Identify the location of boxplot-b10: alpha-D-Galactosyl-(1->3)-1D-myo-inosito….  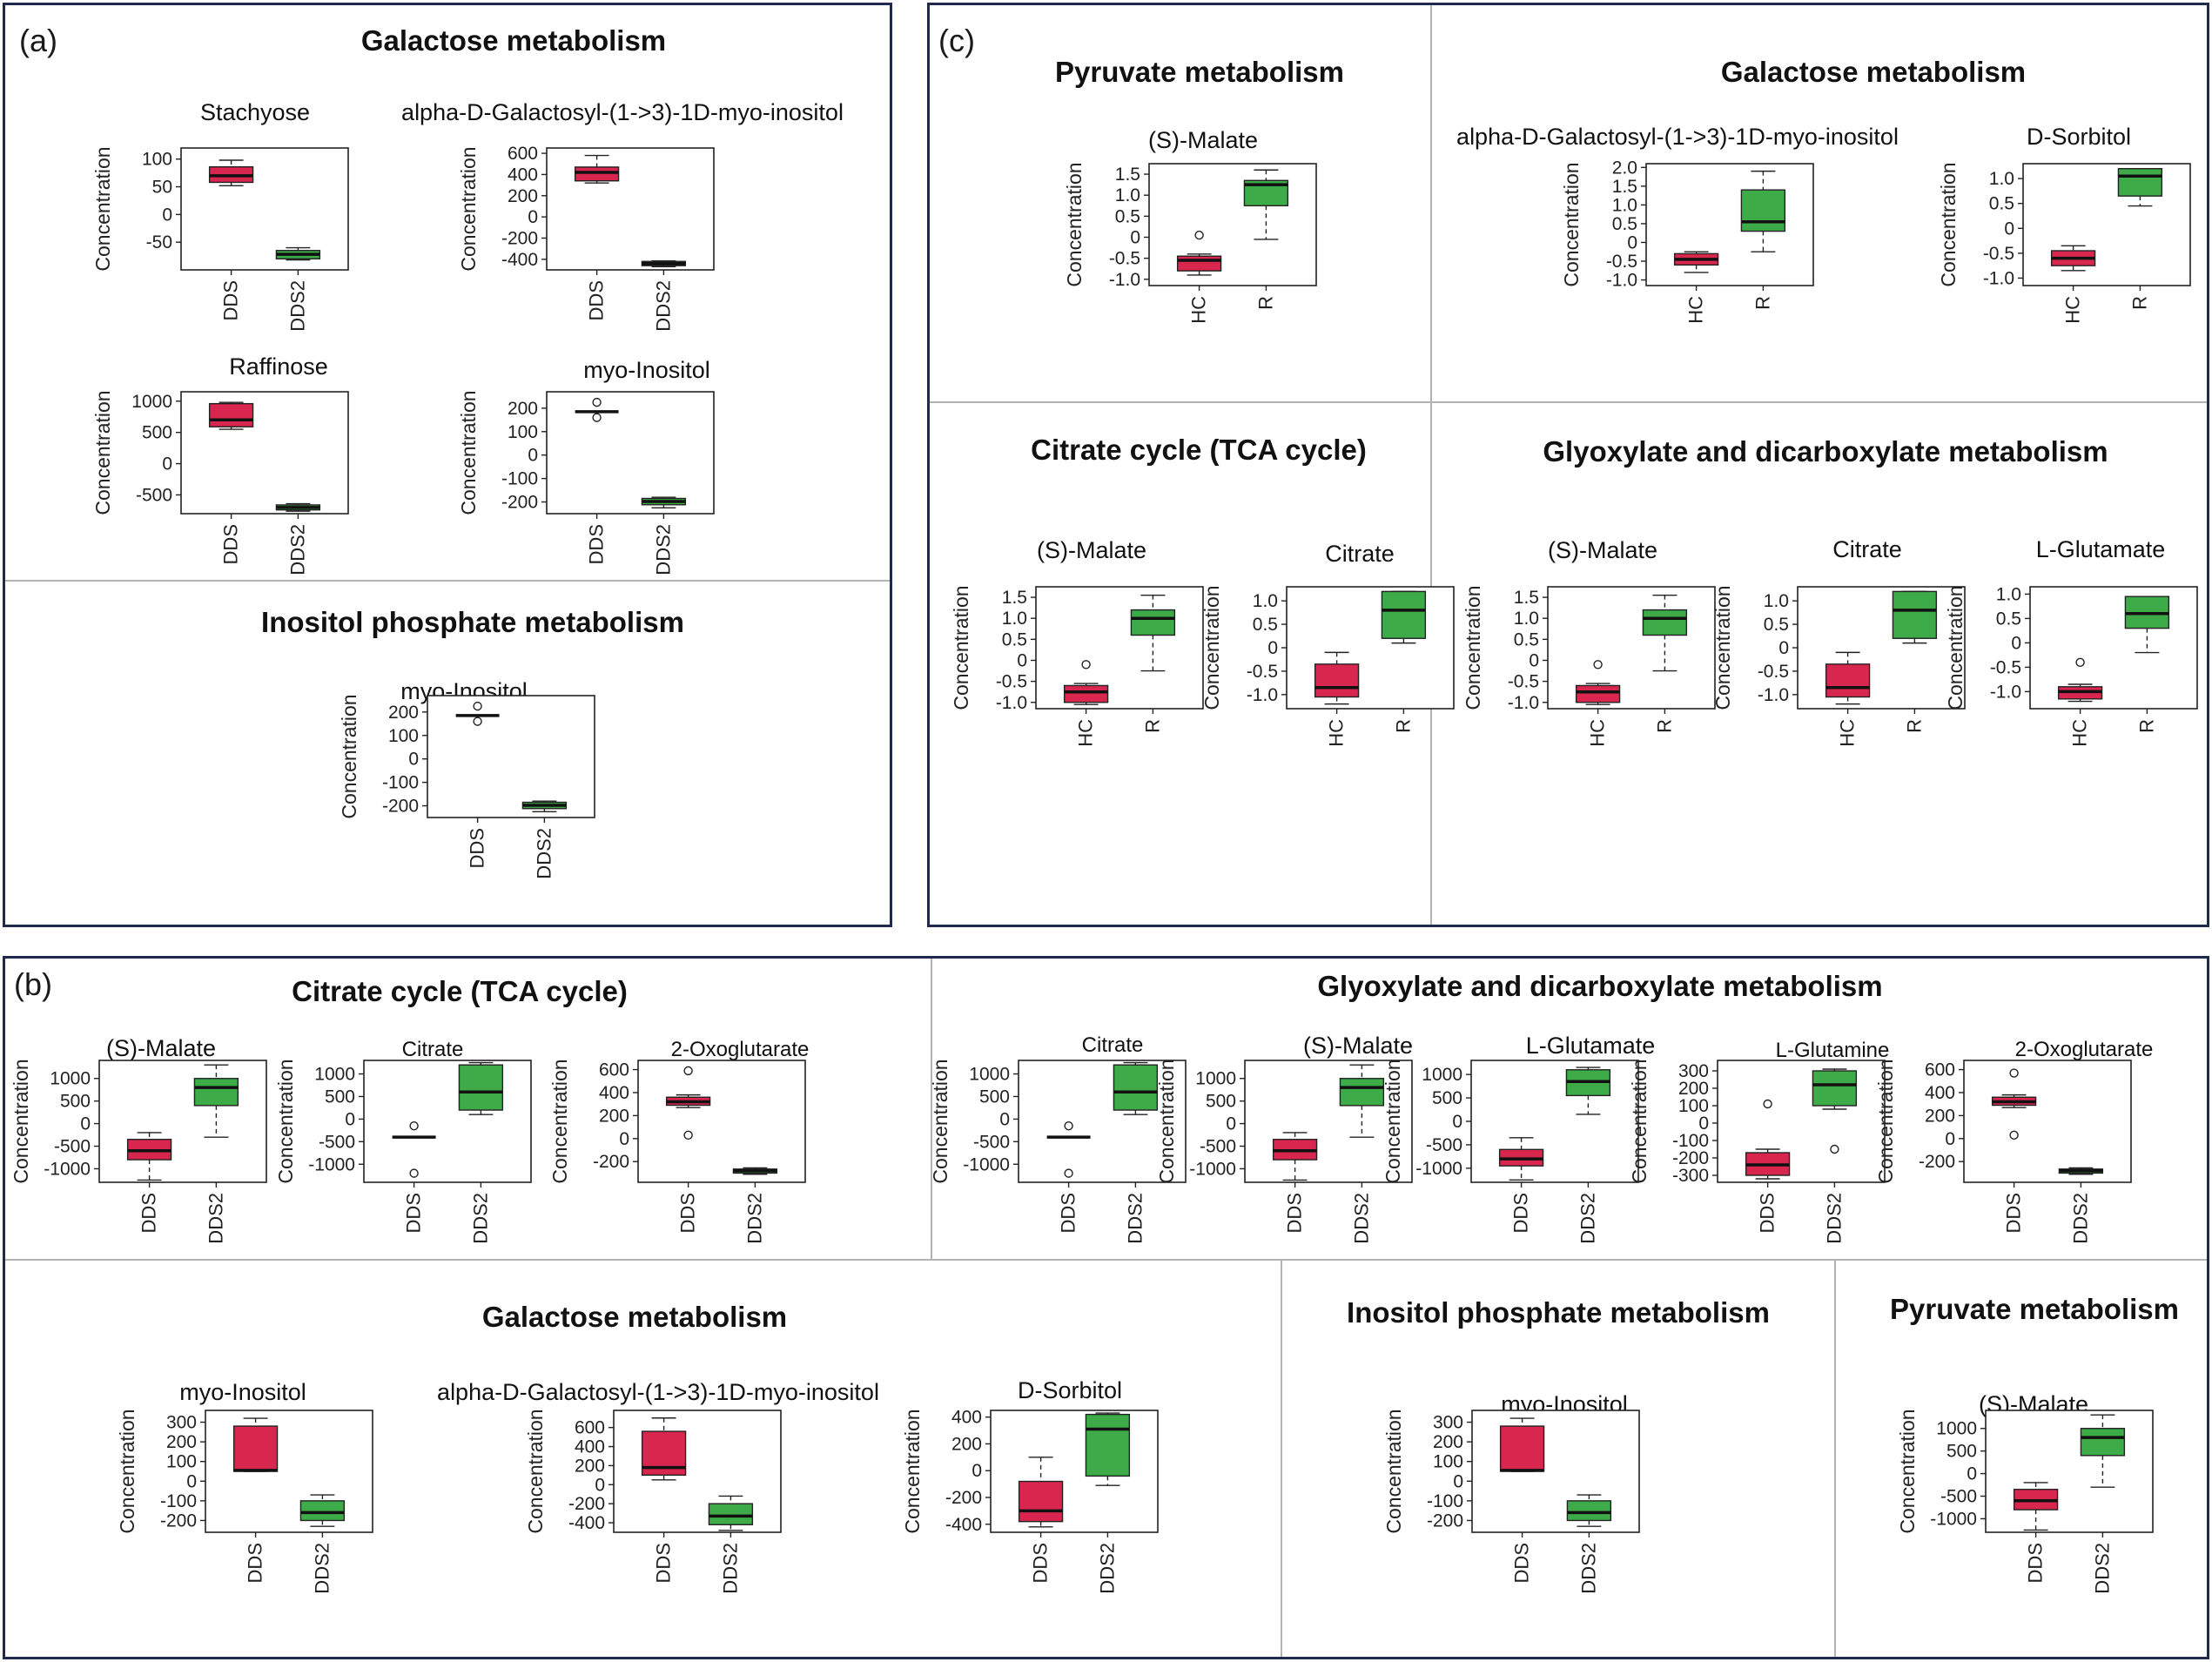
(658, 1486).